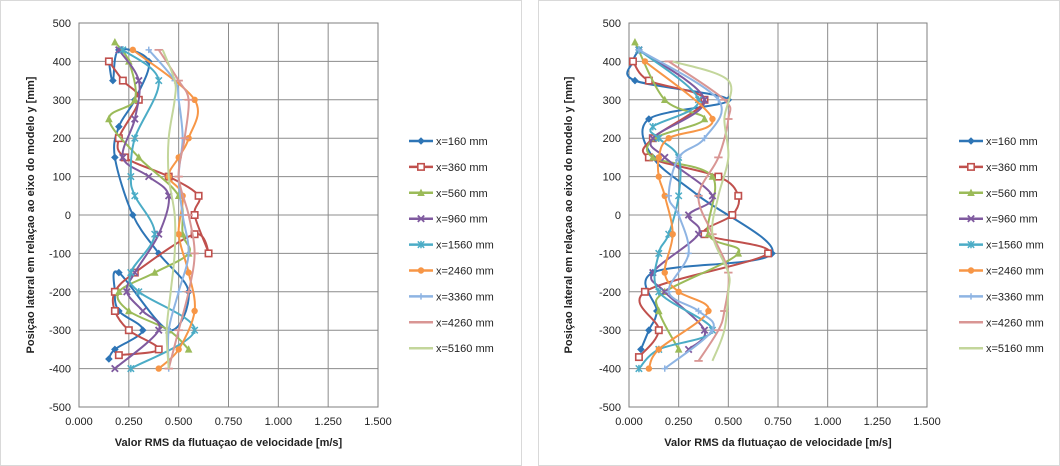 This screenshot has height=466, width=1060. I want to click on series-x-160-mm, so click(701, 200).